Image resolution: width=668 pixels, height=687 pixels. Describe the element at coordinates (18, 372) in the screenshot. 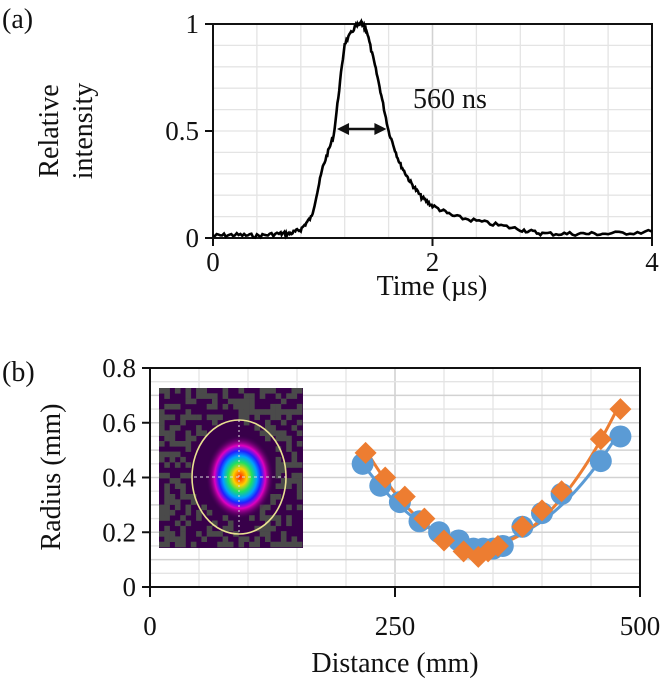

I see `panel-label-b: (b)` at that location.